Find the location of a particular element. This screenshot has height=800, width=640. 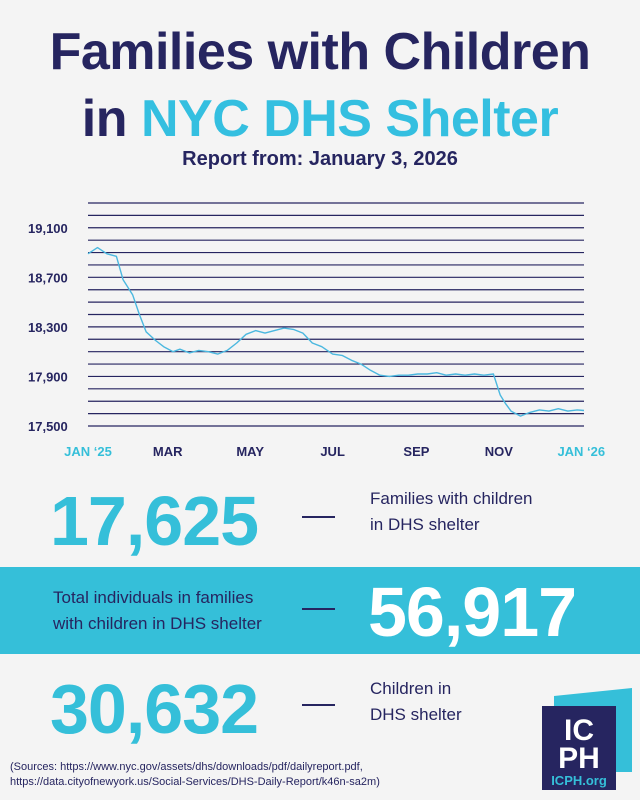

page-title-accent: NYC DHS Shelter is located at coordinates (349, 119).